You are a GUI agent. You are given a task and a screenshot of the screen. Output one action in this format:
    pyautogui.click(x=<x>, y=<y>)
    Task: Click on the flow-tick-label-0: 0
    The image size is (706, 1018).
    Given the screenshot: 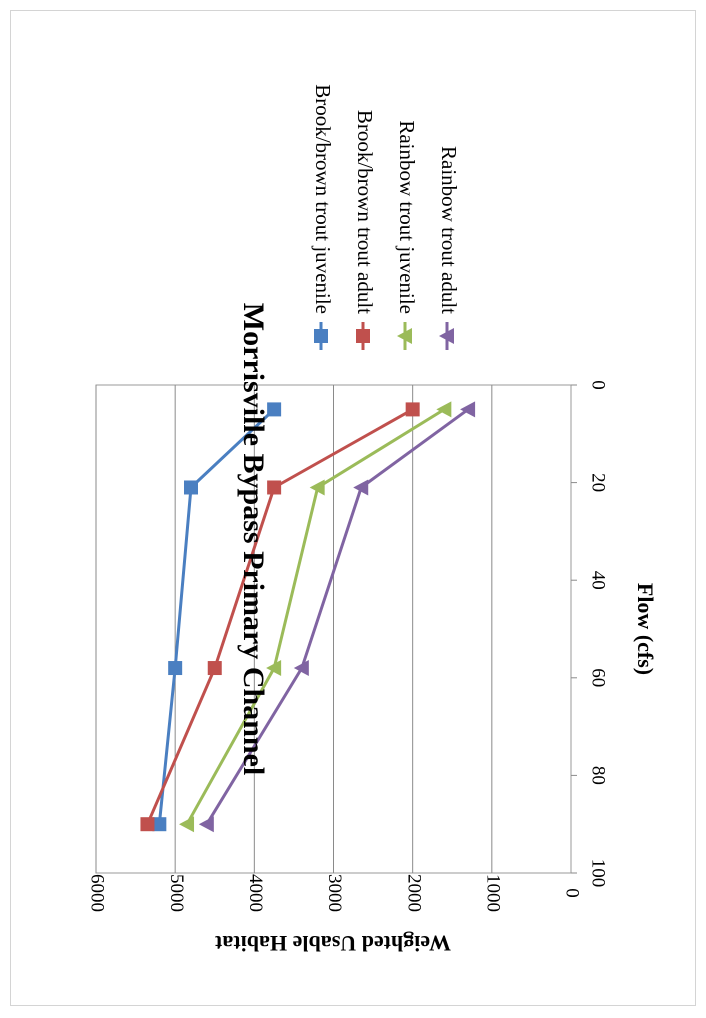 What is the action you would take?
    pyautogui.click(x=598, y=385)
    